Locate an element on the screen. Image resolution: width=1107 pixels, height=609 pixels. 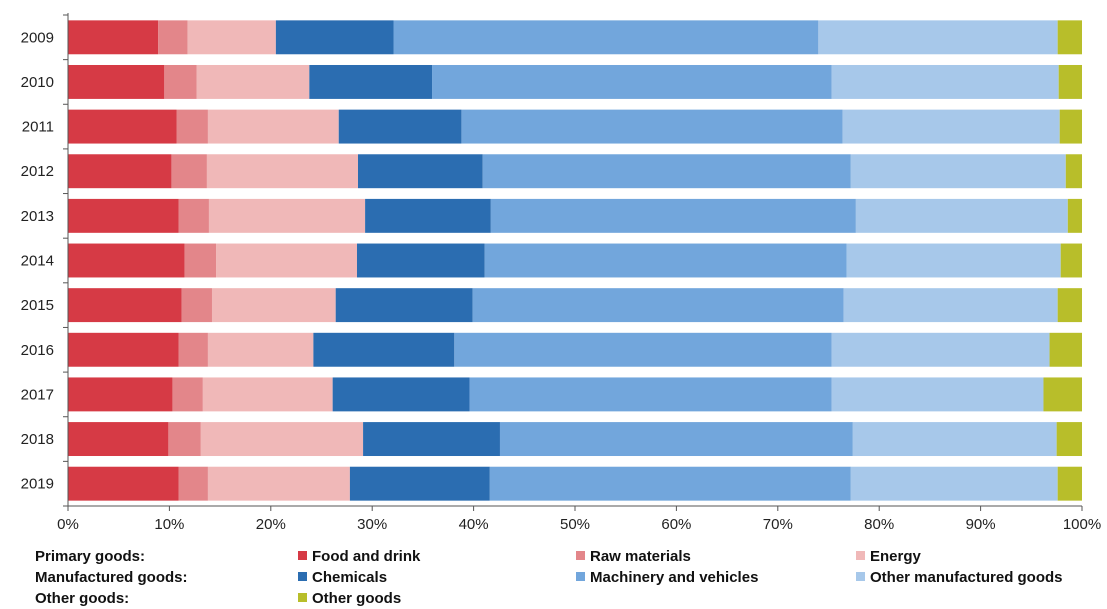
y-tick-label: 2017 is located at coordinates (37, 394).